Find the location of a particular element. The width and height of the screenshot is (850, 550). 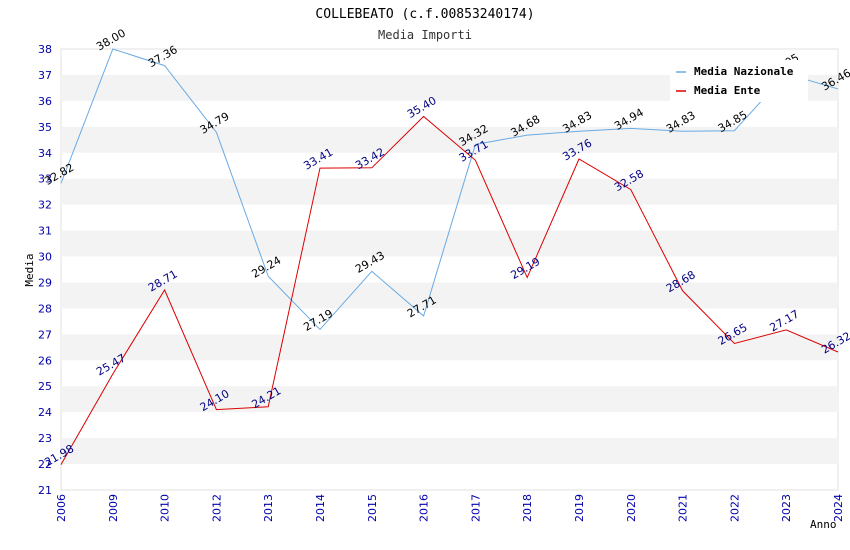

legend-box is located at coordinates (739, 81).